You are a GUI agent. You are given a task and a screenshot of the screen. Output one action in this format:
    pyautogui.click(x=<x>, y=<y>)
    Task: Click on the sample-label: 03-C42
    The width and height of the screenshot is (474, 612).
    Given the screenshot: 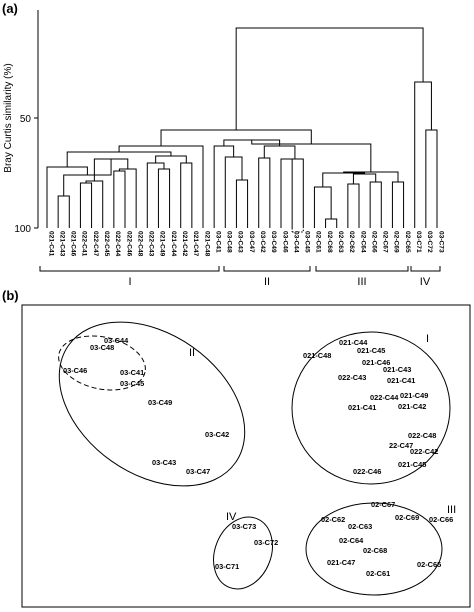 What is the action you would take?
    pyautogui.click(x=217, y=434)
    